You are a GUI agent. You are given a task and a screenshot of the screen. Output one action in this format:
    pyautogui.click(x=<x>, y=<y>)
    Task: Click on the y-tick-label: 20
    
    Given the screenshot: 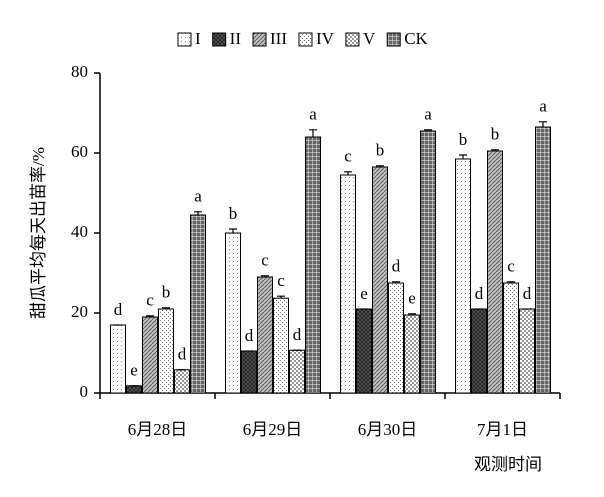 What is the action you would take?
    pyautogui.click(x=79, y=311)
    